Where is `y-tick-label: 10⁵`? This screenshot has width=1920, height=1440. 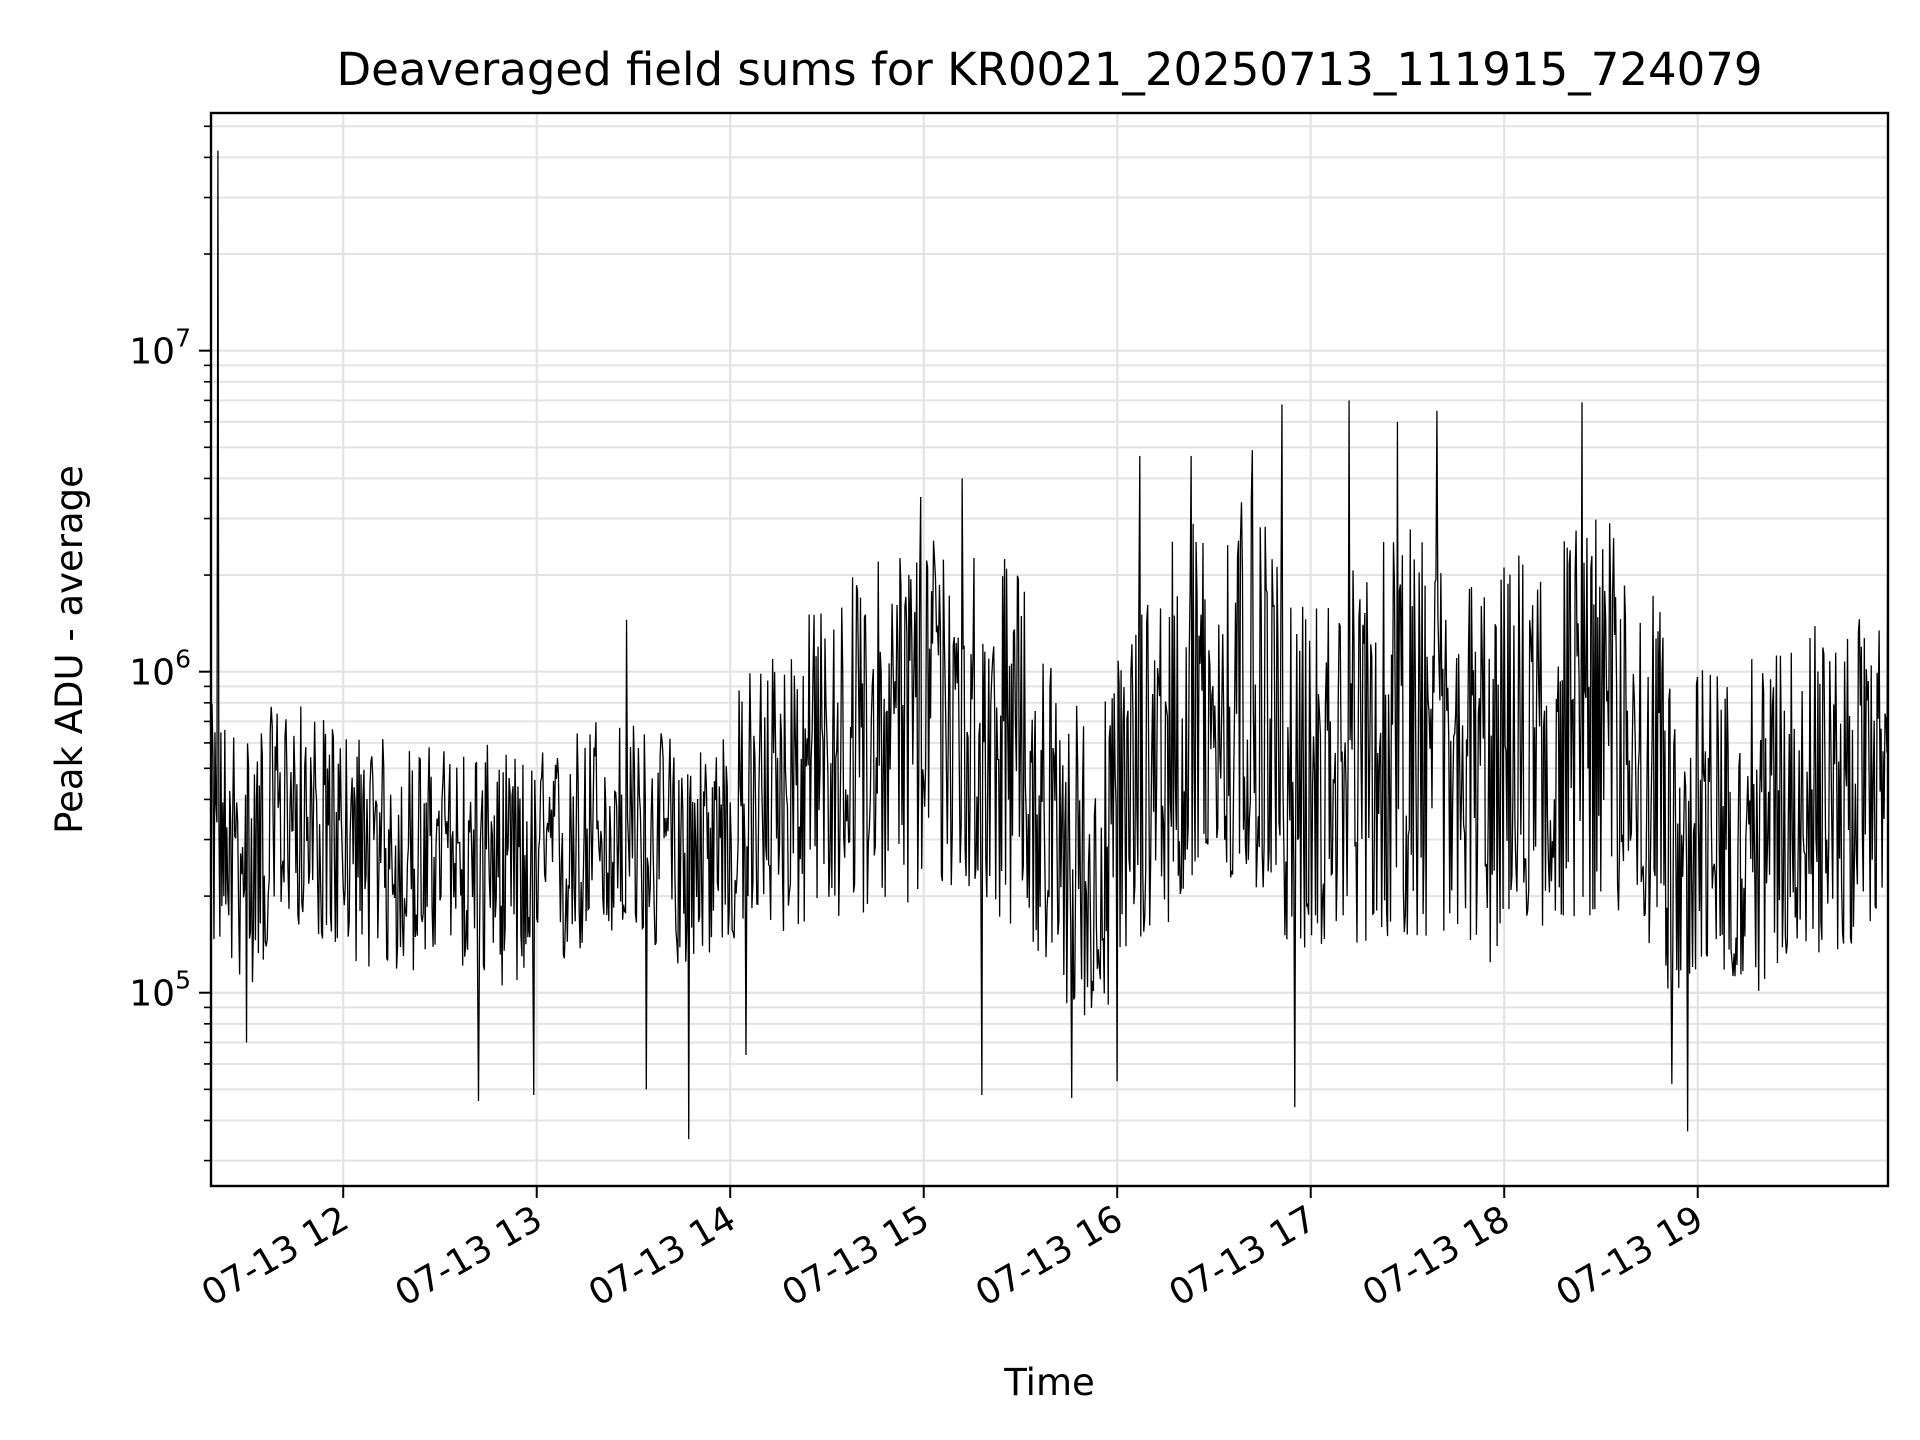 y-tick-label: 10⁵ is located at coordinates (160, 990).